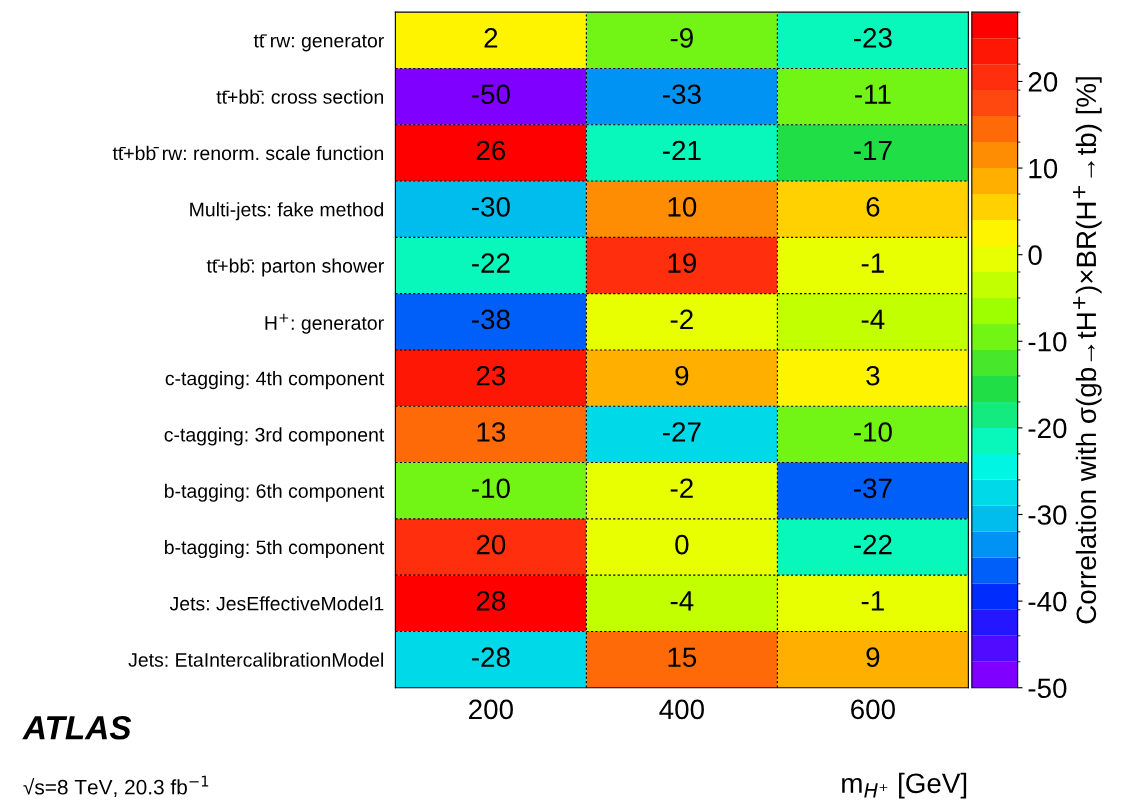  Describe the element at coordinates (1047, 601) in the screenshot. I see `color-bar-label: -40` at that location.